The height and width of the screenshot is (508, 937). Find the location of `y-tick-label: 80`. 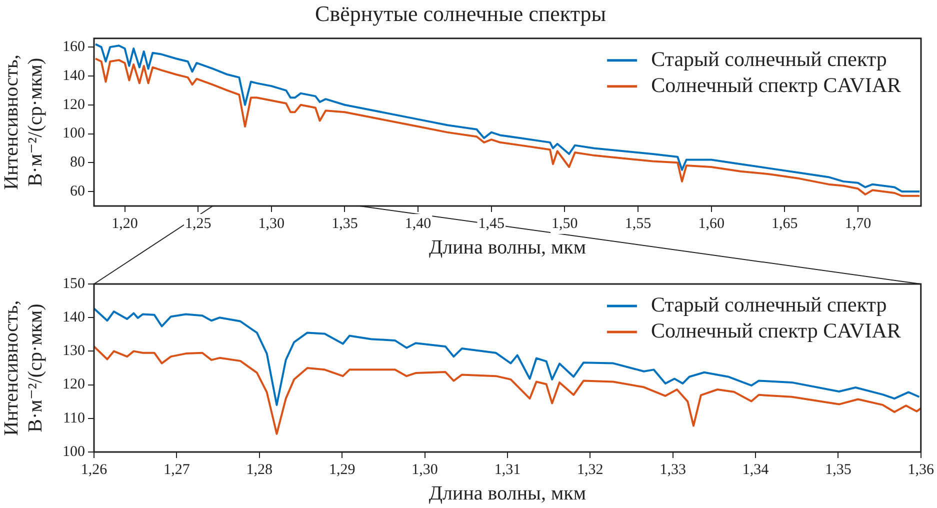

y-tick-label: 80 is located at coordinates (77, 162).